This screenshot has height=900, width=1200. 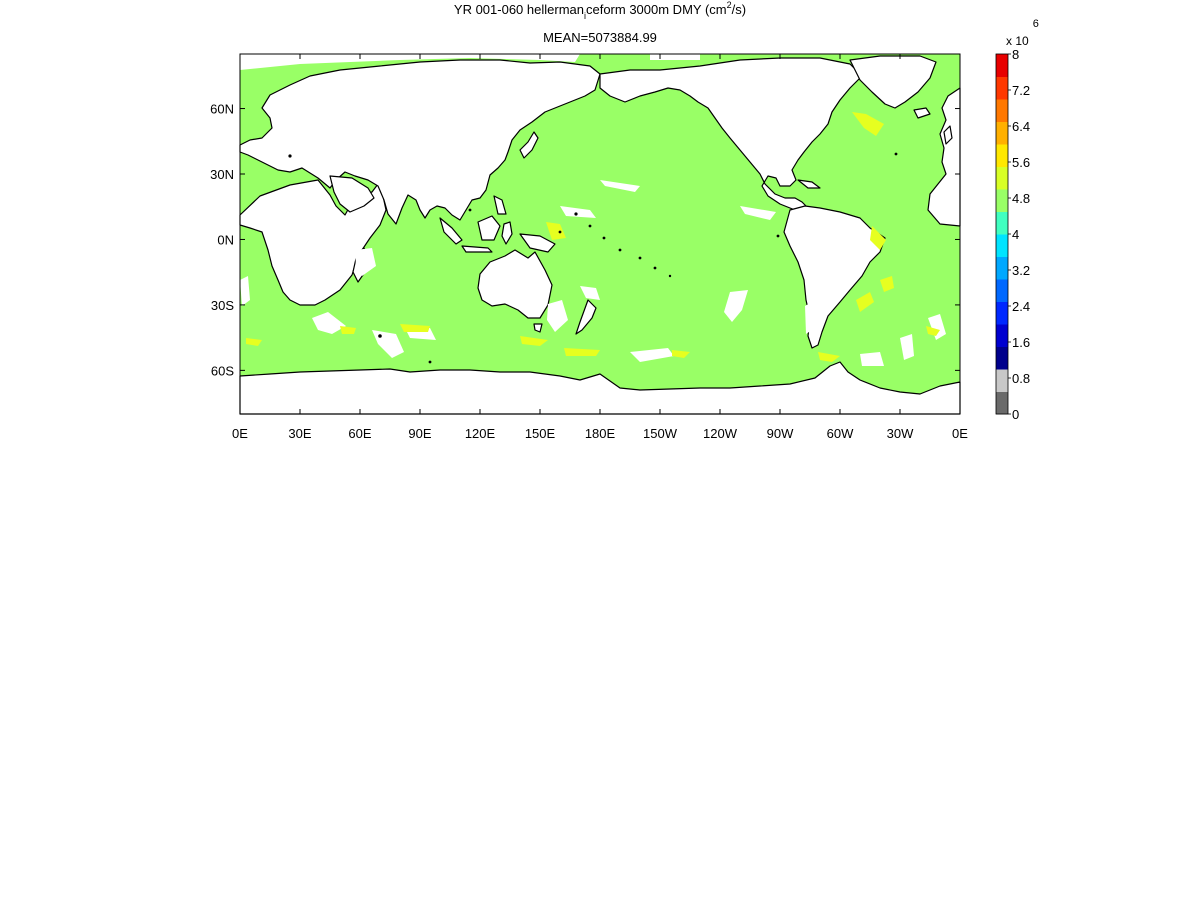 What do you see at coordinates (1021, 270) in the screenshot?
I see `colorbar-tick-label: 3.2` at bounding box center [1021, 270].